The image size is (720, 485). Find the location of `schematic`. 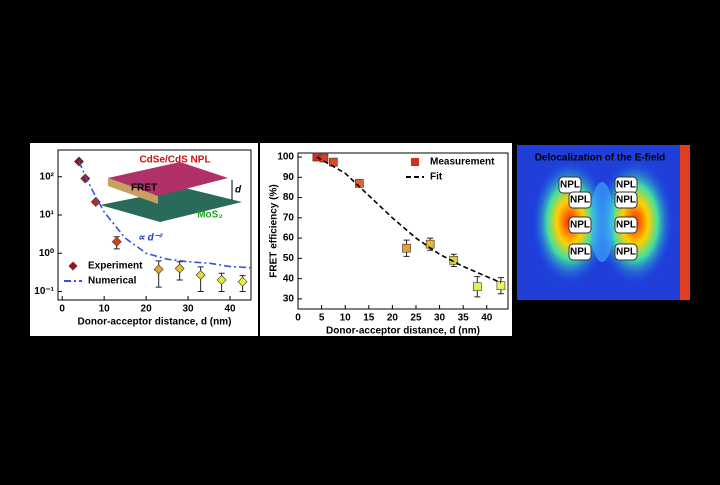

schematic is located at coordinates (171, 192).